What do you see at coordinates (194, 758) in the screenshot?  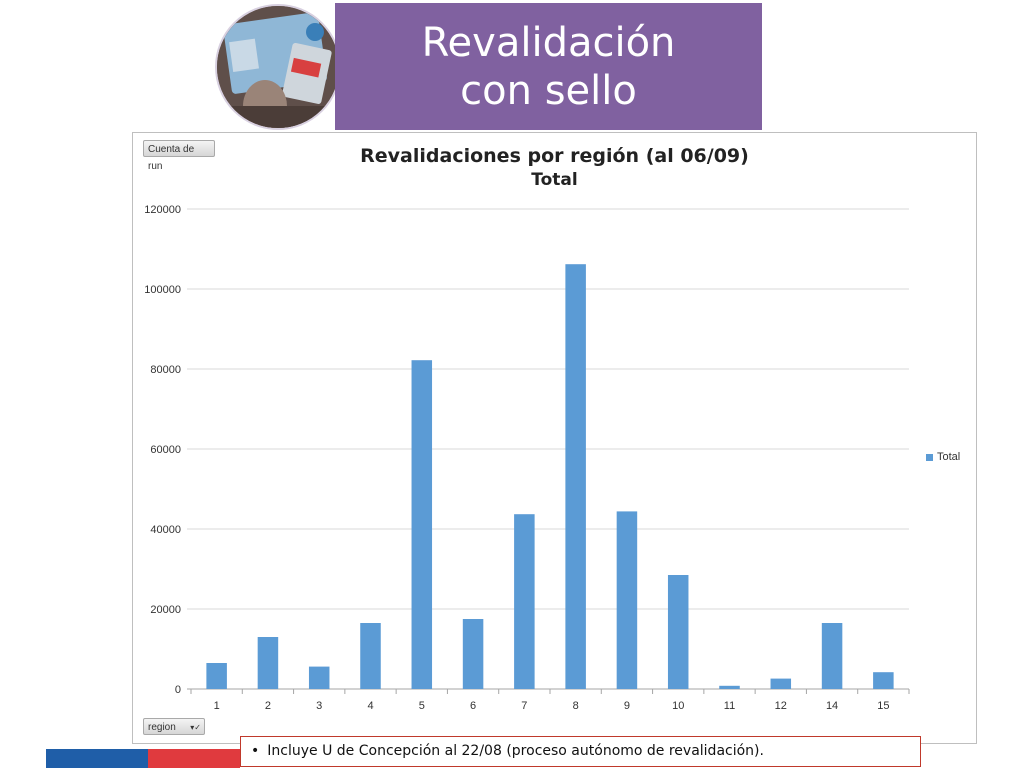 I see `flag-stripe-red` at bounding box center [194, 758].